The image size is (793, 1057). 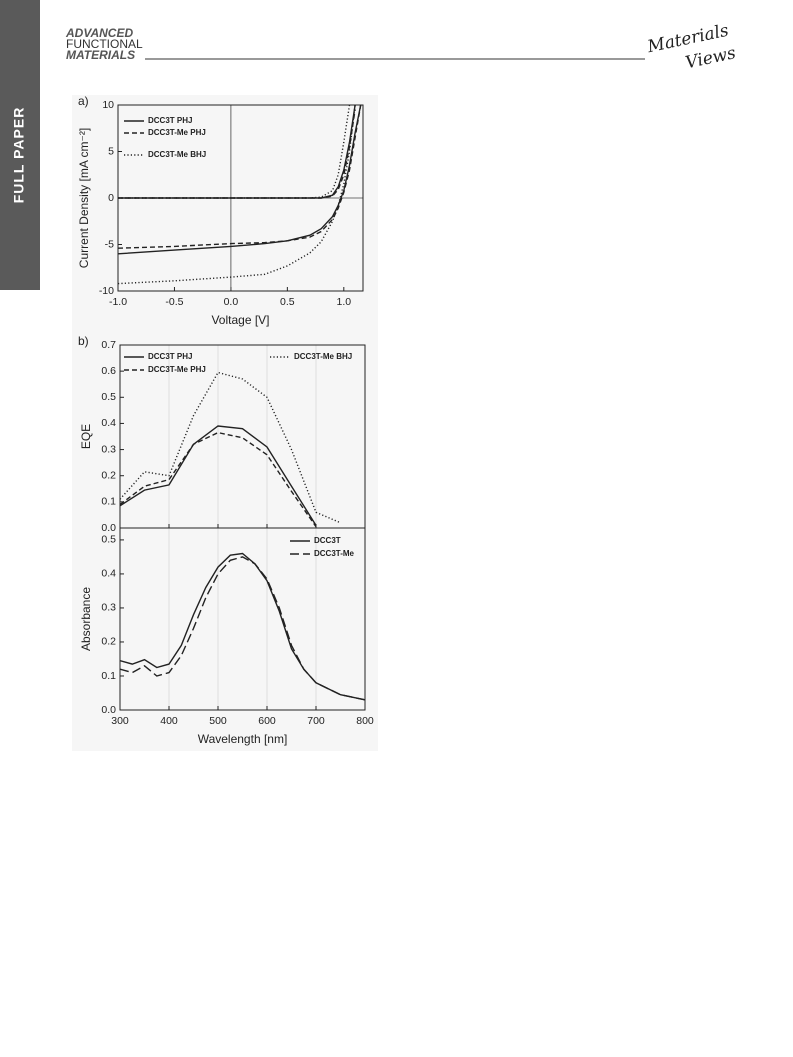 I want to click on section-label: FULL PAPER, so click(x=19, y=155).